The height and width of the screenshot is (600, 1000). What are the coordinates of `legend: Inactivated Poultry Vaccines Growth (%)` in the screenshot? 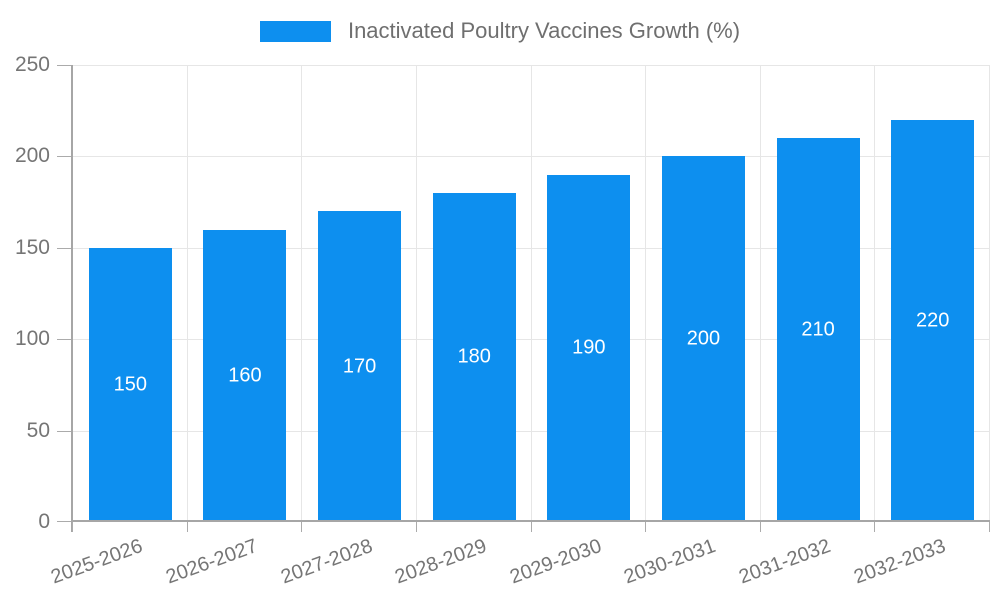 It's located at (500, 31).